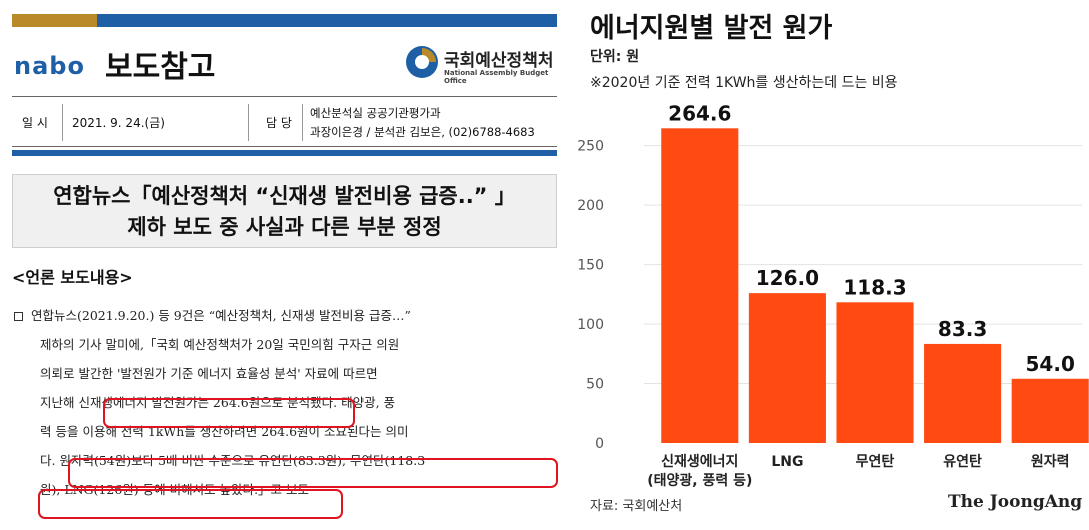 The image size is (1089, 530). Describe the element at coordinates (590, 147) in the screenshot. I see `y-tick-label: 250` at that location.